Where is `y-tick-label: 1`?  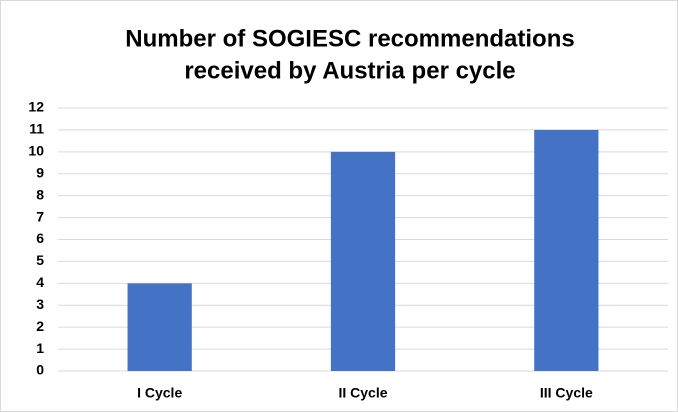 y-tick-label: 1 is located at coordinates (40, 348).